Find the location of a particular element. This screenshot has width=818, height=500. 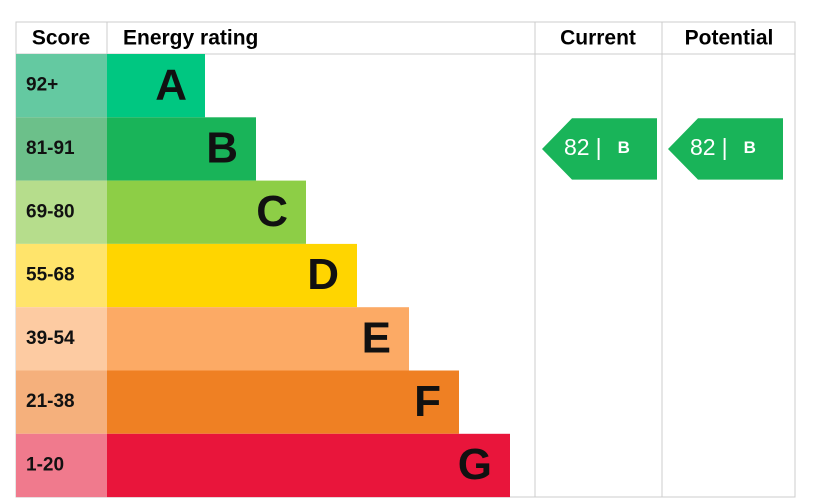

header-current: Current is located at coordinates (598, 38).